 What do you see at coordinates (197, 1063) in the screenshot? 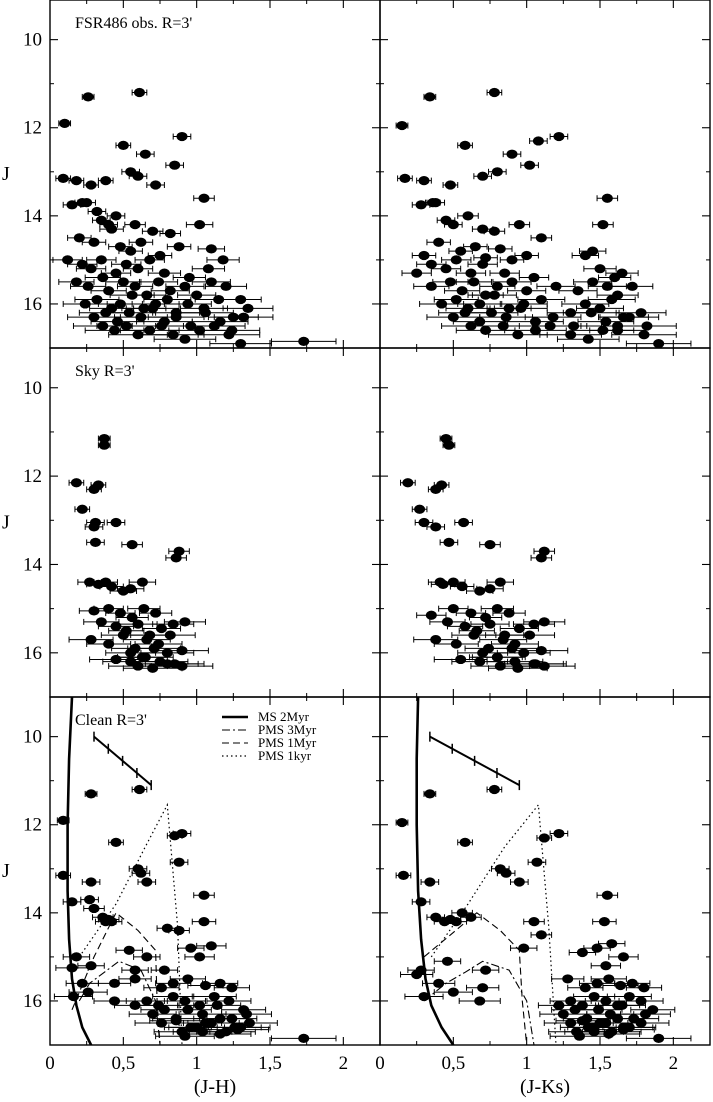
I see `x-tick-label: 1` at bounding box center [197, 1063].